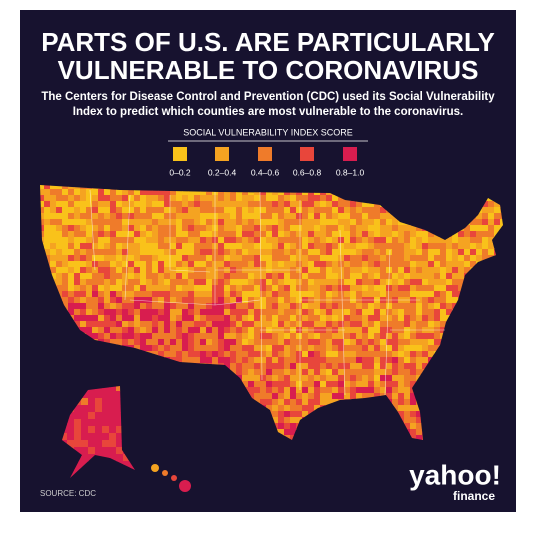 The width and height of the screenshot is (536, 533). Describe the element at coordinates (222, 154) in the screenshot. I see `legend-swatch` at that location.